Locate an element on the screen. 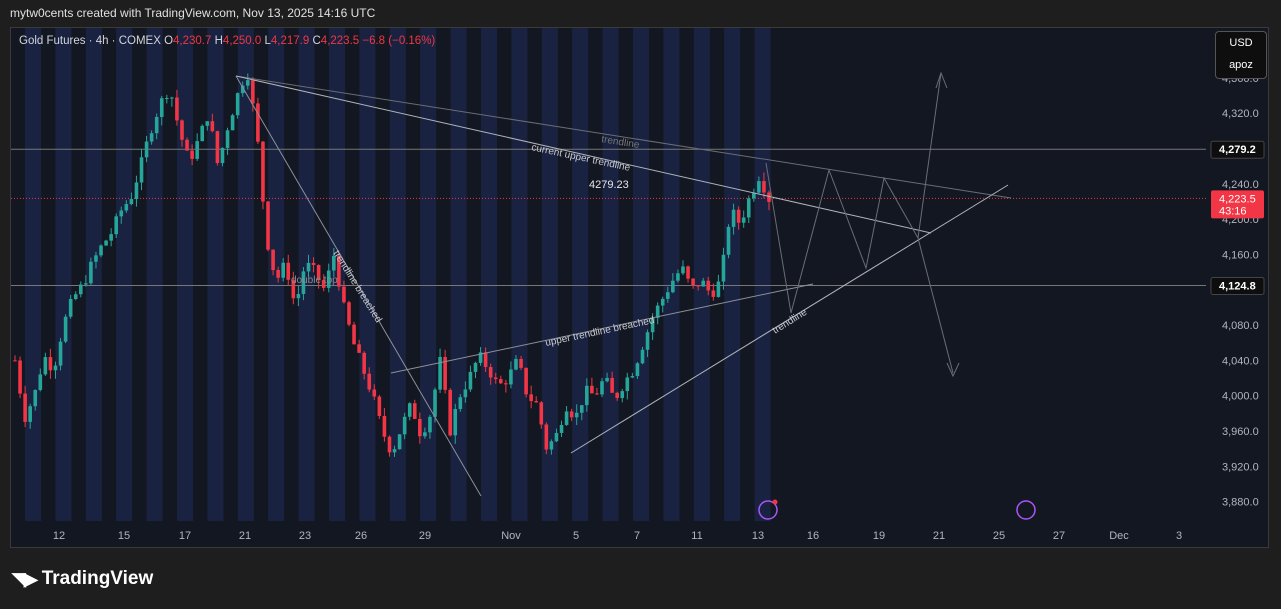 This screenshot has width=1281, height=609. alert-lightning-icon is located at coordinates (768, 510).